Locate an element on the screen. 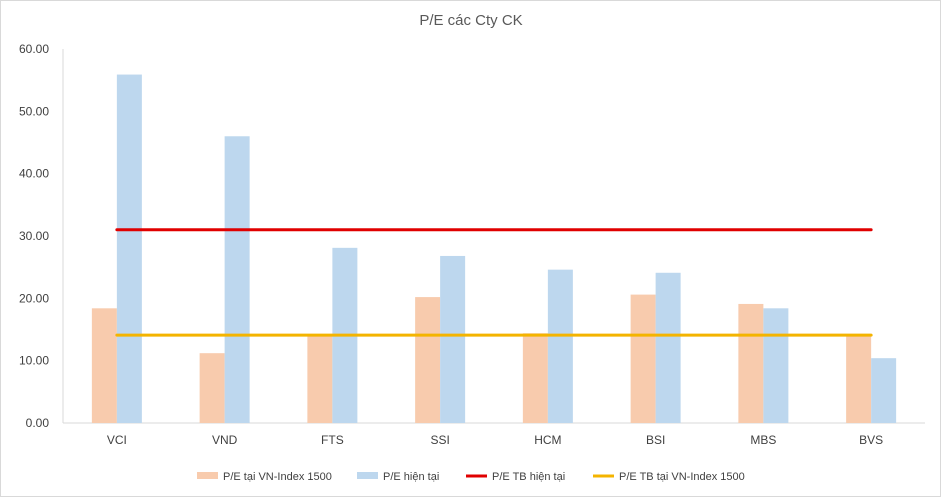  y-tick-label: 60.00 is located at coordinates (34, 49).